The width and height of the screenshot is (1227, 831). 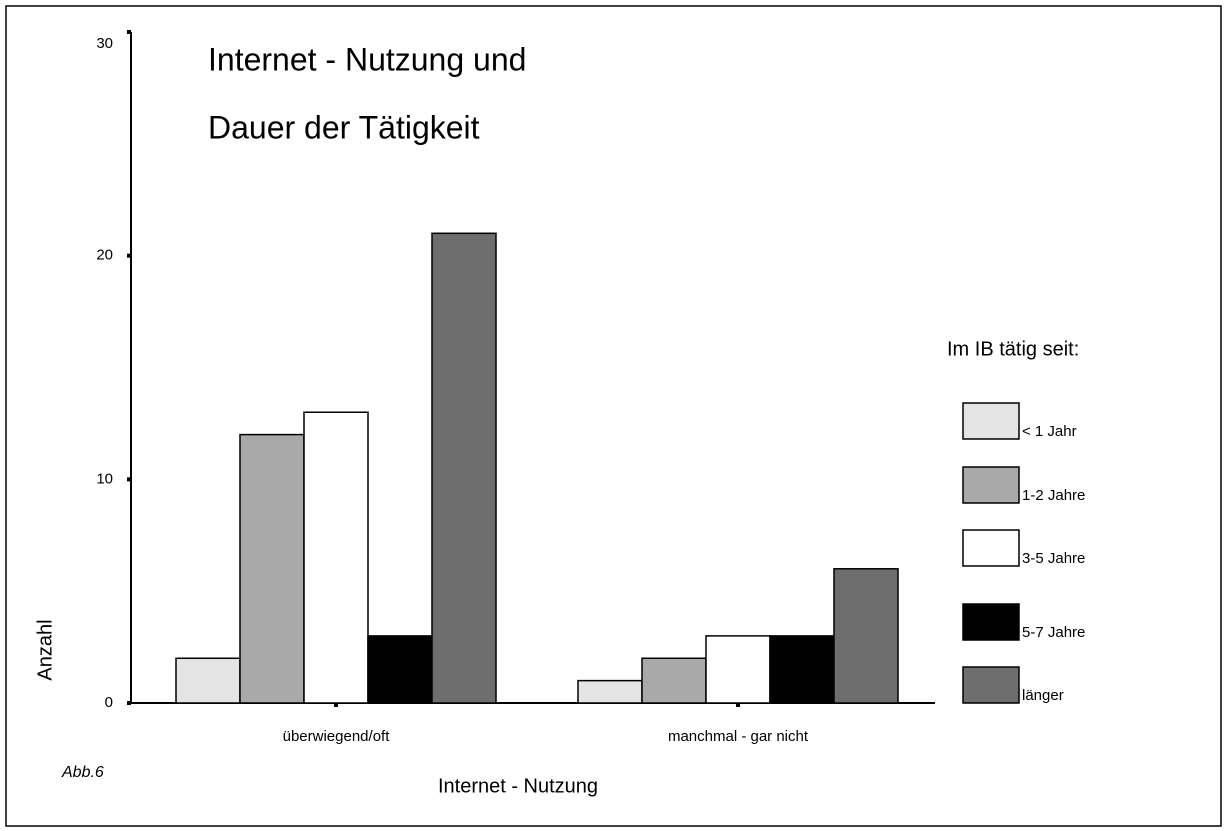 What do you see at coordinates (738, 736) in the screenshot?
I see `x-tick-label: manchmal - gar nicht` at bounding box center [738, 736].